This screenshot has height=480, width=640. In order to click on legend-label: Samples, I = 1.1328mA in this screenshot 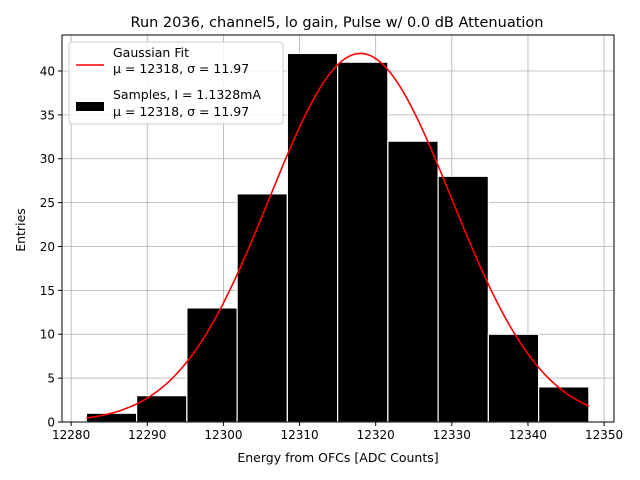, I will do `click(187, 94)`.